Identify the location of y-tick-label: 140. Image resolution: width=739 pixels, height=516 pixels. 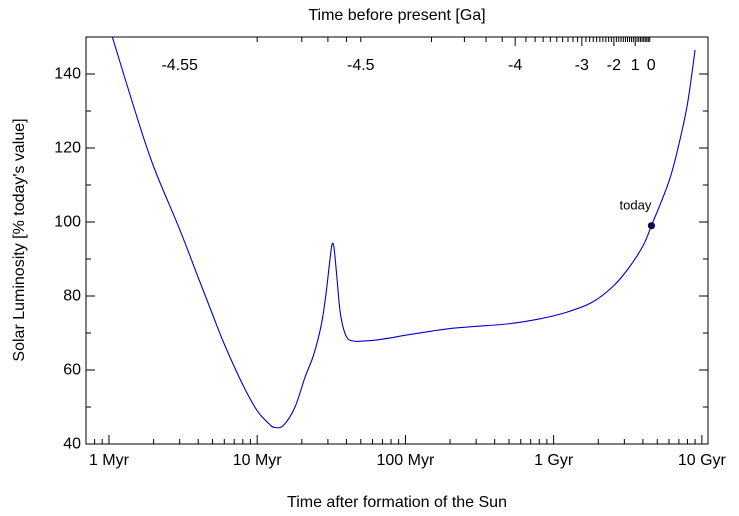
(67, 74).